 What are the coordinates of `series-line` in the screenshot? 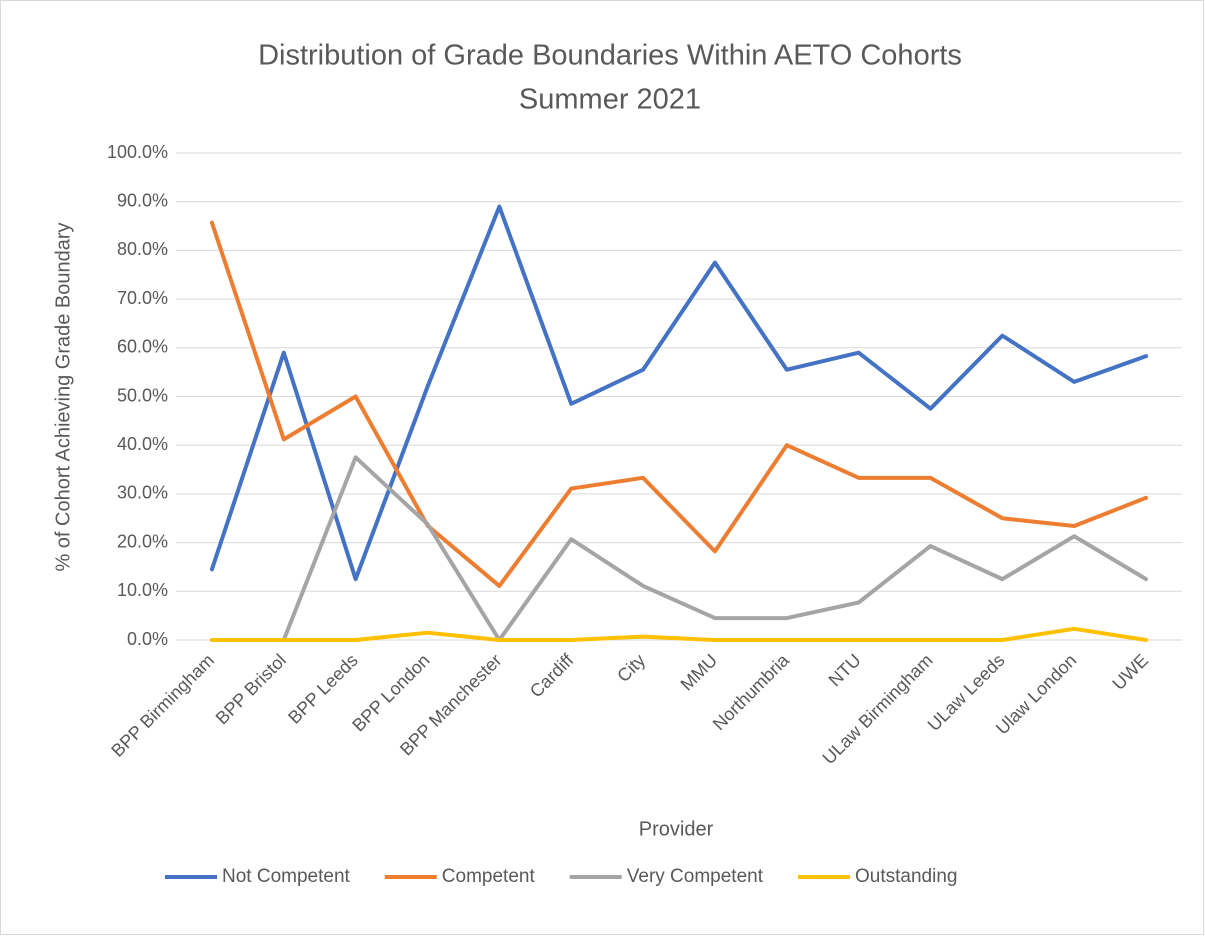 It's located at (679, 634).